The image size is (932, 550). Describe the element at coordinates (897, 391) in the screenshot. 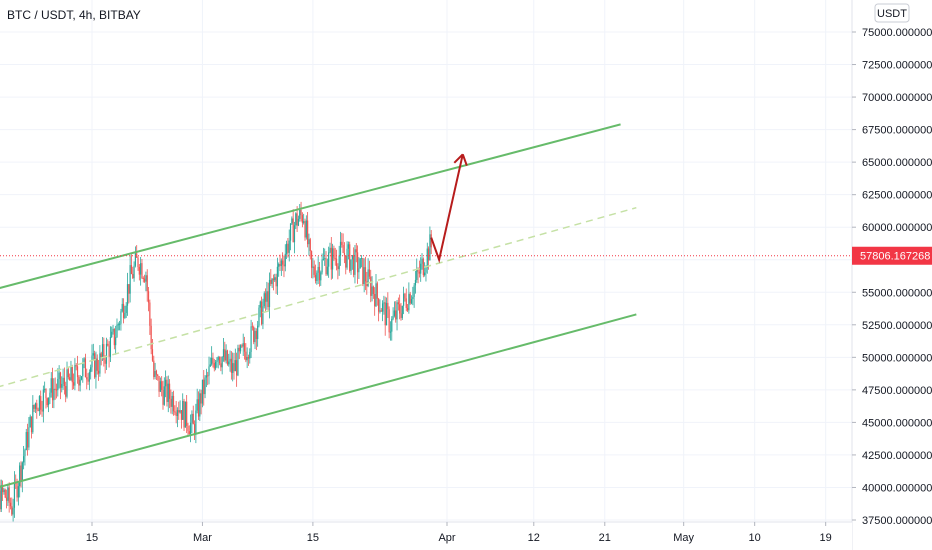

I see `price-tick-label: 47500.000000` at that location.